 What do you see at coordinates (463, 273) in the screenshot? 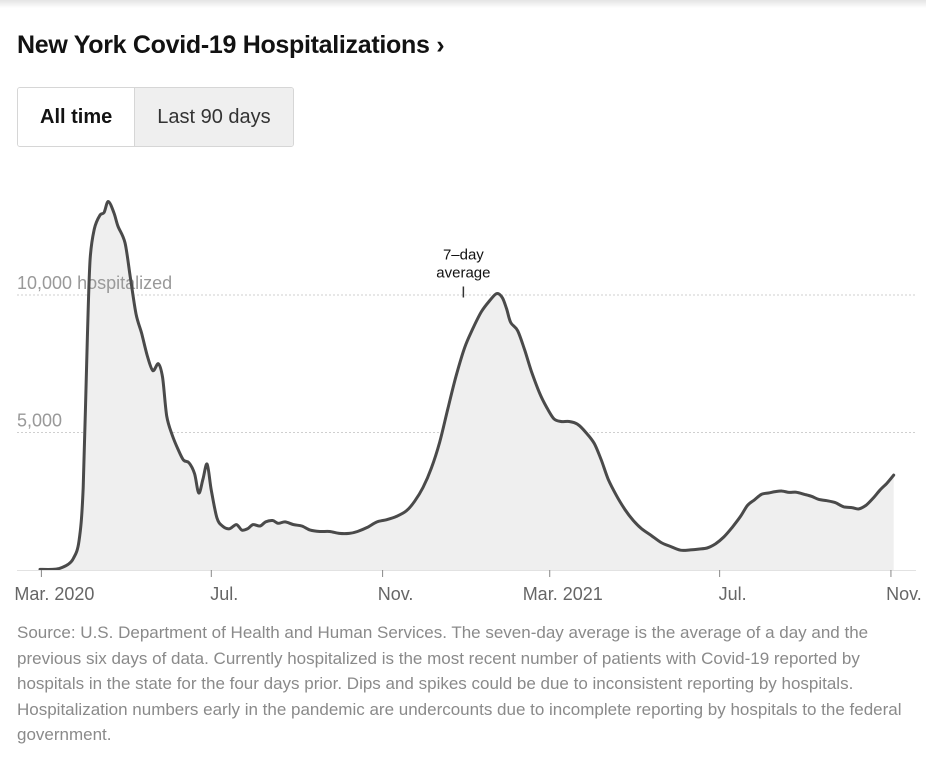
I see `annotation-label-line2: average` at bounding box center [463, 273].